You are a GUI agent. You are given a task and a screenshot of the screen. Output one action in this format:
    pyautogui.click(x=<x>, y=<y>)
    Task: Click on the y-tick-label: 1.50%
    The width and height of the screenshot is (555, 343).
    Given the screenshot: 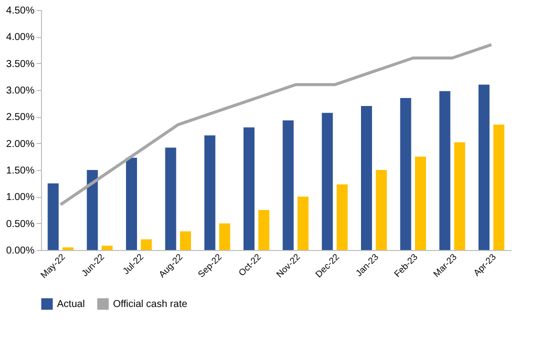 What is the action you would take?
    pyautogui.click(x=20, y=171)
    